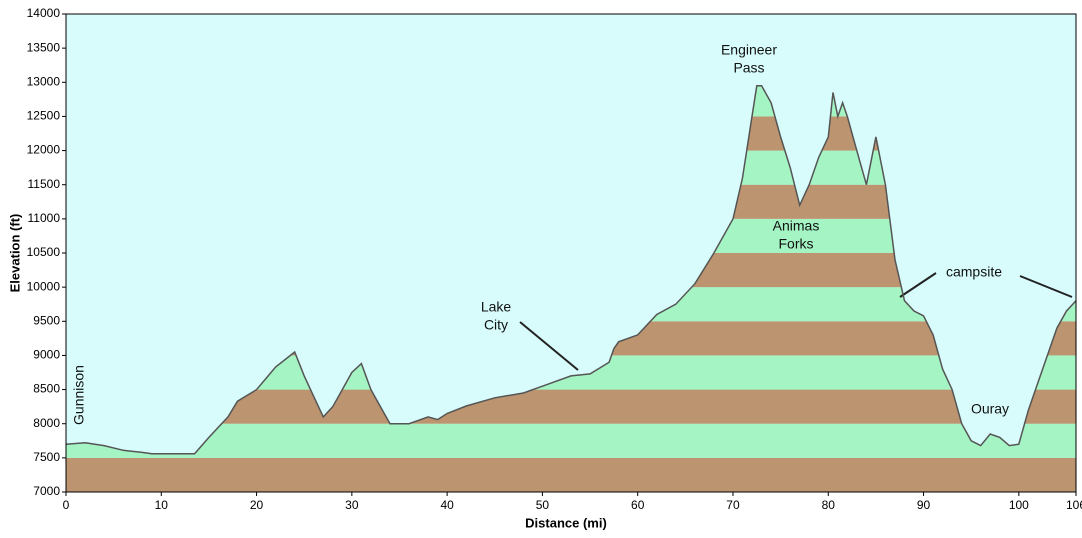  Describe the element at coordinates (566, 522) in the screenshot. I see `x-axis-label: Distance (mi)` at that location.